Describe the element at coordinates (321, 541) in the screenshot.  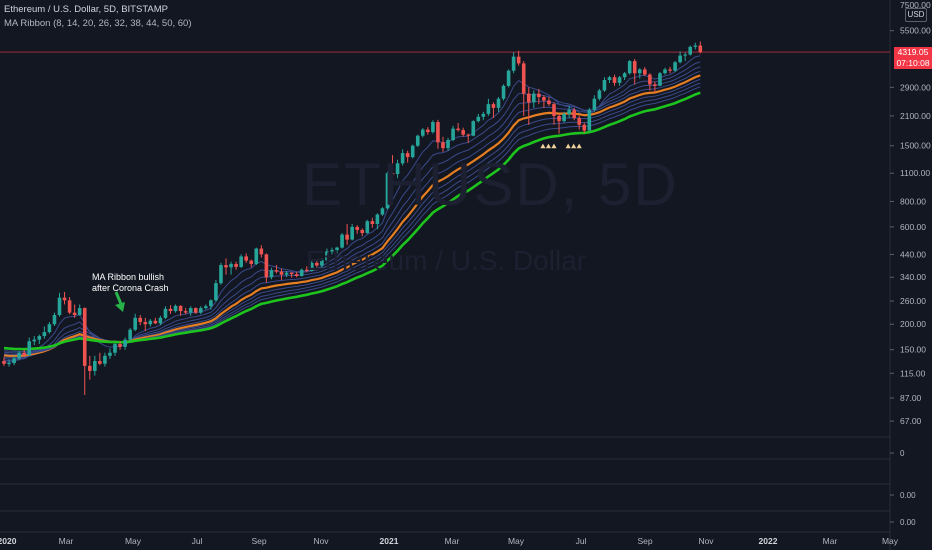
I see `x-tick-label: Nov` at that location.